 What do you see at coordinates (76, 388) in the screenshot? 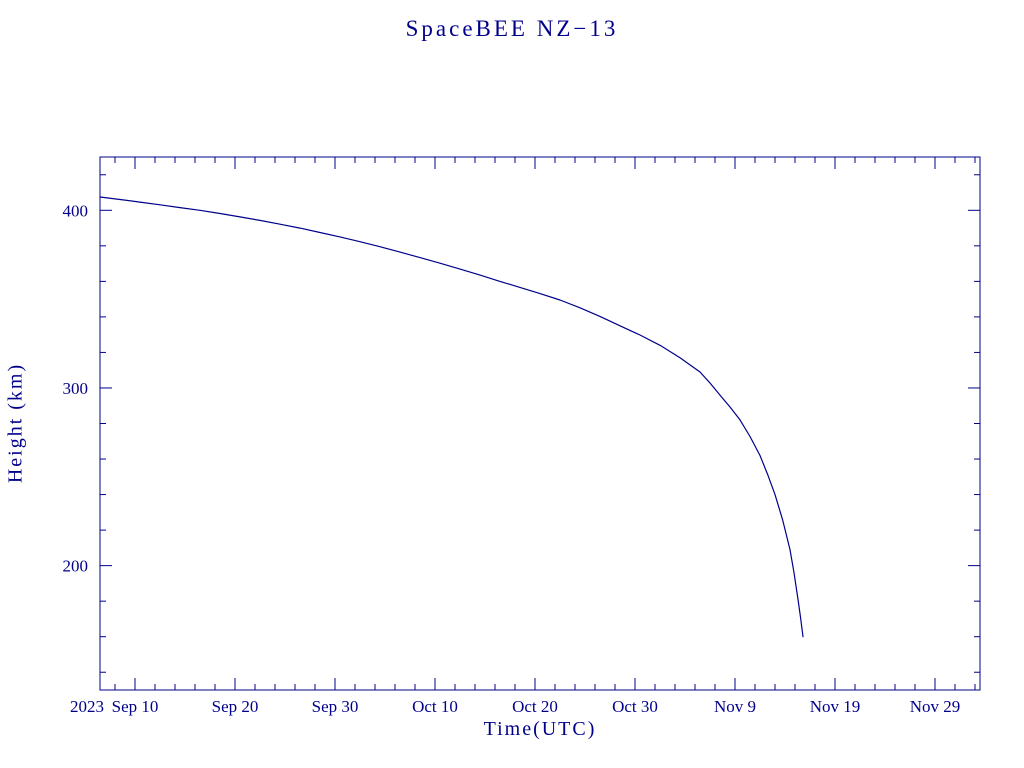
I see `y-tick-label: 300` at bounding box center [76, 388].